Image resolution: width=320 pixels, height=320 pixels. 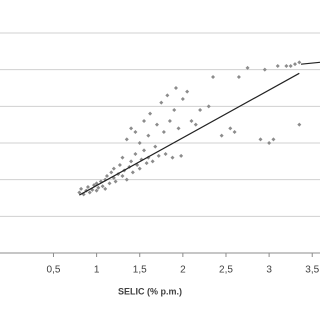 I want to click on x-tick-label: 3, so click(x=269, y=270).